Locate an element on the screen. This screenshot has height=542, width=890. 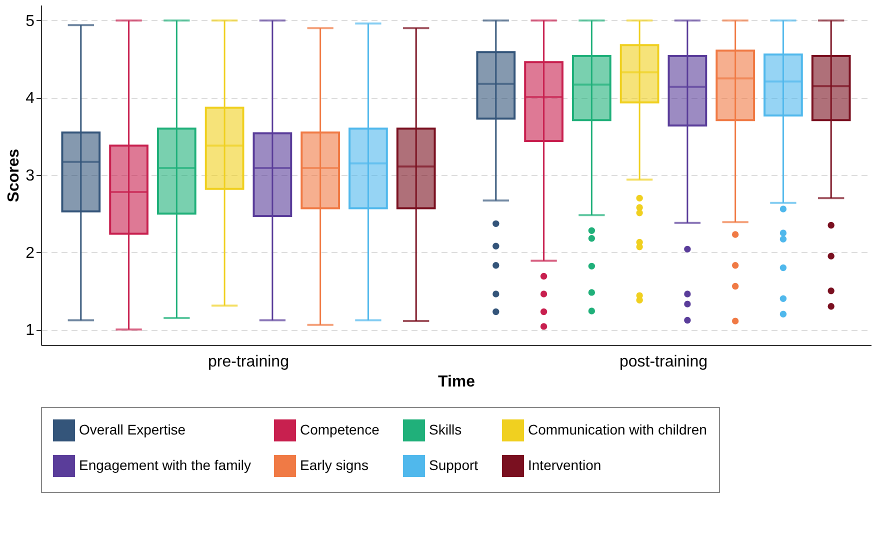
legend-label: Engagement with the family is located at coordinates (165, 465).